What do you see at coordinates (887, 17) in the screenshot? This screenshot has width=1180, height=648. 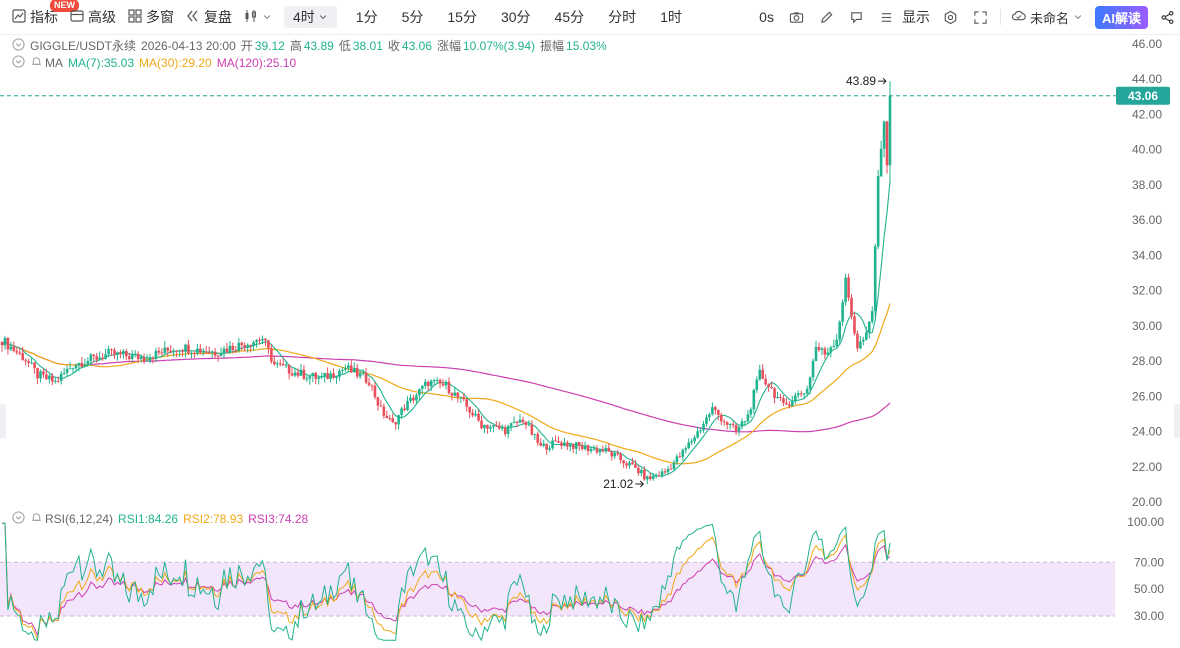 I see `settings-list-icon` at bounding box center [887, 17].